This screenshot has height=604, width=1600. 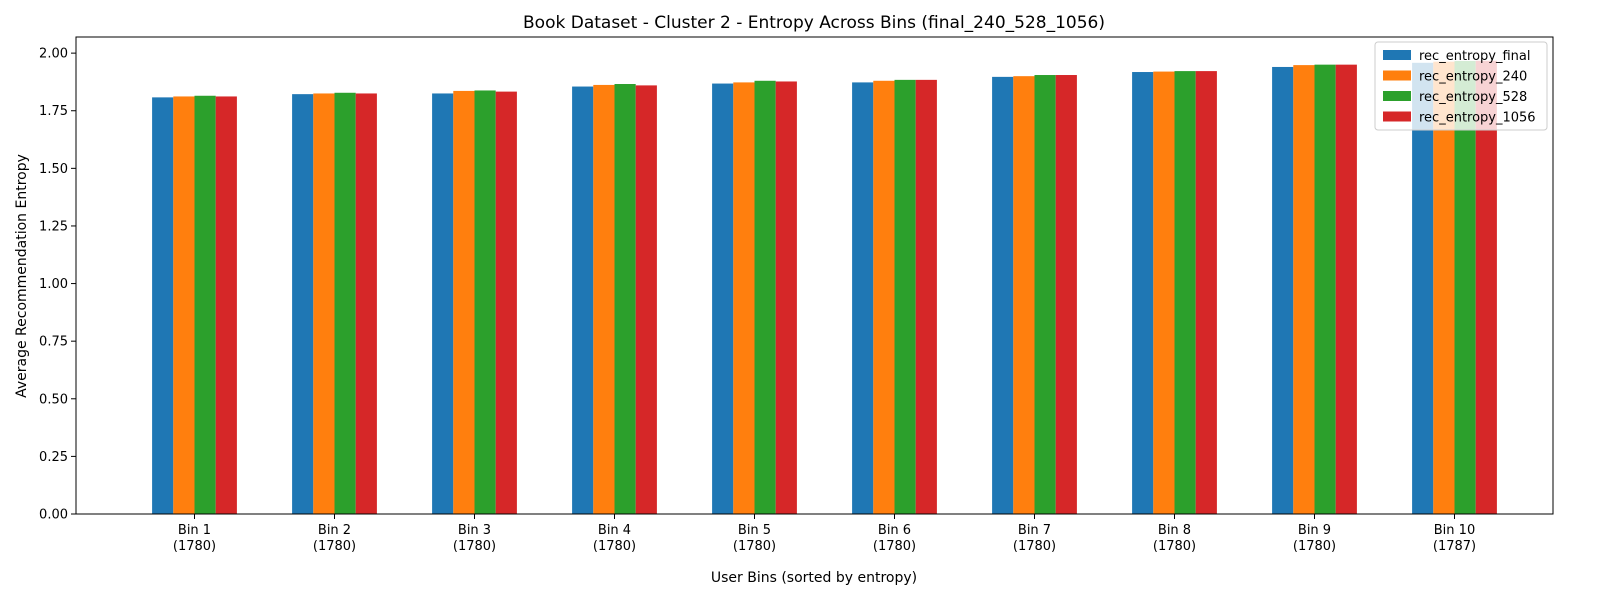 What do you see at coordinates (474, 530) in the screenshot?
I see `x-tick-label: Bin 3` at bounding box center [474, 530].